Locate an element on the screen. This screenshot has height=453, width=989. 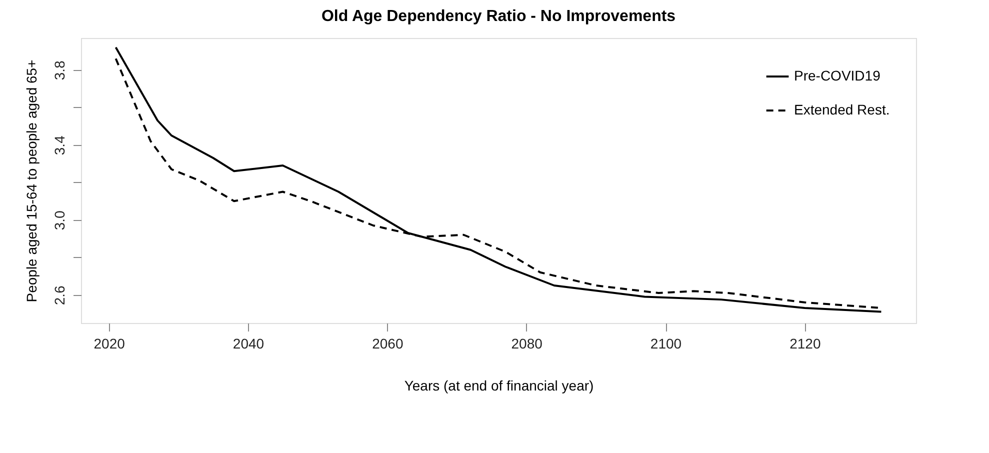
legend-label: Extended Rest. is located at coordinates (842, 110).